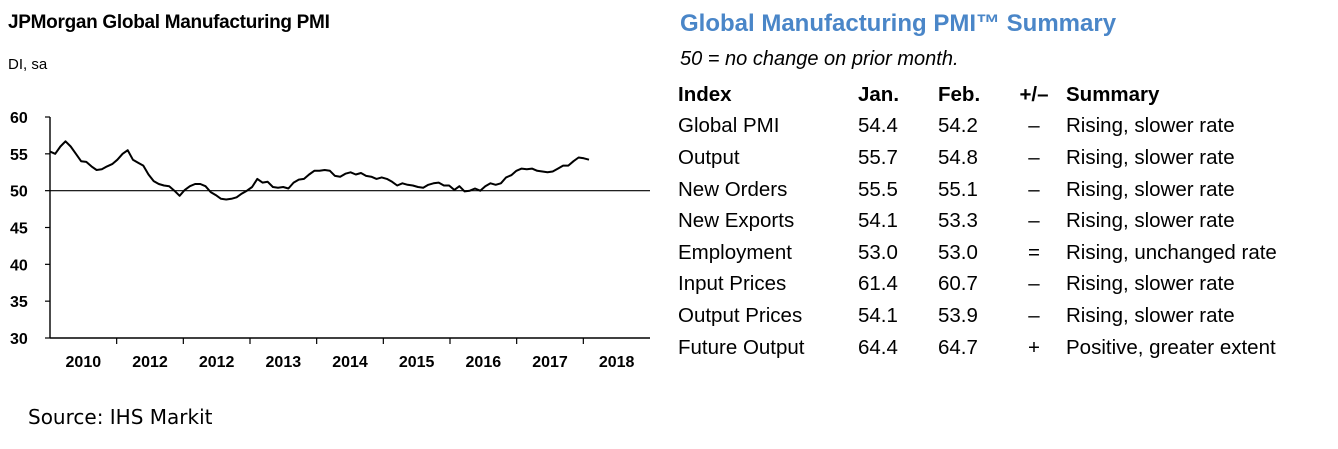 The height and width of the screenshot is (449, 1338). Describe the element at coordinates (19, 155) in the screenshot. I see `y-tick-label: 55` at that location.